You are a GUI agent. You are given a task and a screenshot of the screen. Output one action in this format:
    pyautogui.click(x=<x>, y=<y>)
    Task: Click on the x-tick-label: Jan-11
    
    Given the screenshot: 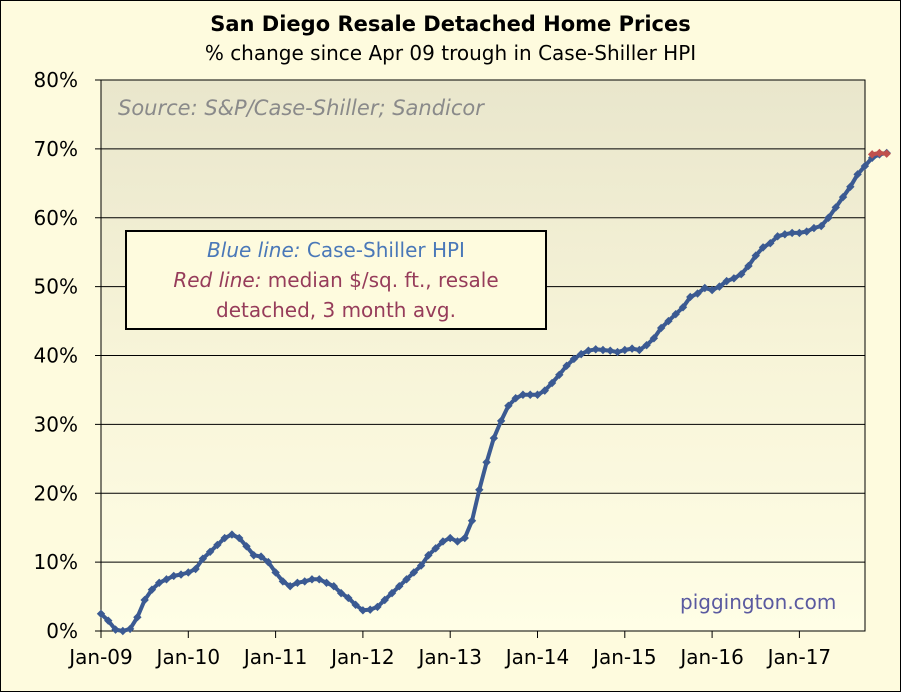 What is the action you would take?
    pyautogui.click(x=275, y=657)
    